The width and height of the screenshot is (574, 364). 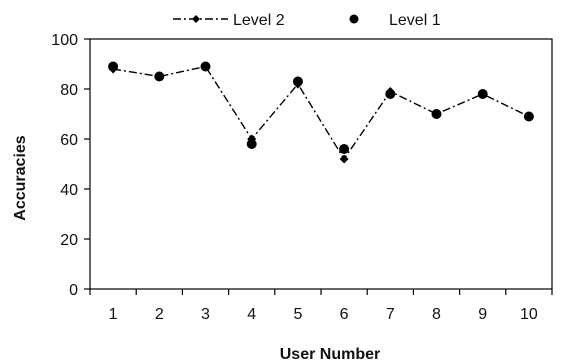 What do you see at coordinates (321, 306) in the screenshot?
I see `x-axis: 1 2 3 4 5 6 7 8 9 10` at bounding box center [321, 306].